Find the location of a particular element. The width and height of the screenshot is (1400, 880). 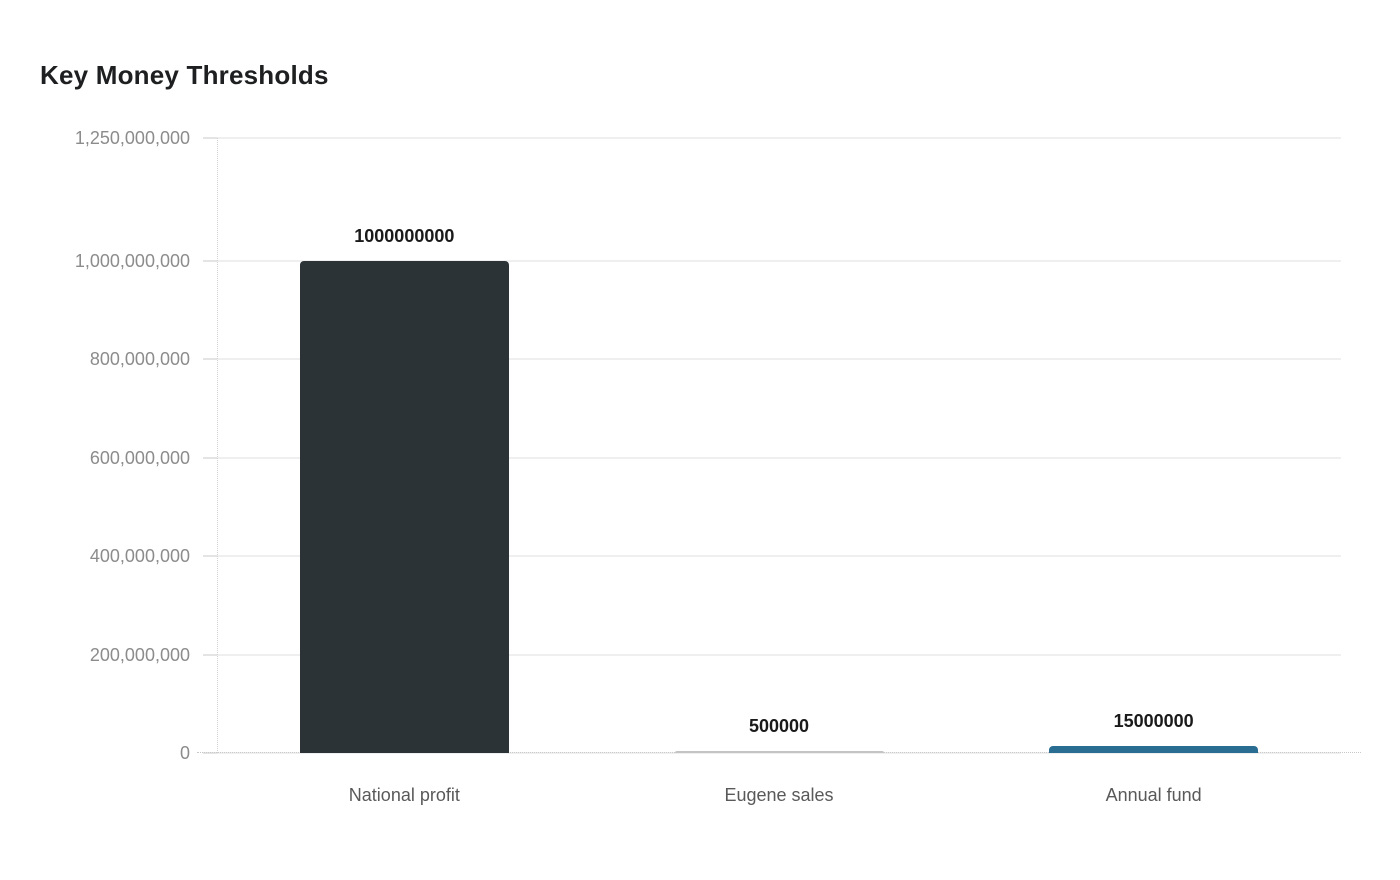

bar-value-label: 1000000000 is located at coordinates (404, 236).